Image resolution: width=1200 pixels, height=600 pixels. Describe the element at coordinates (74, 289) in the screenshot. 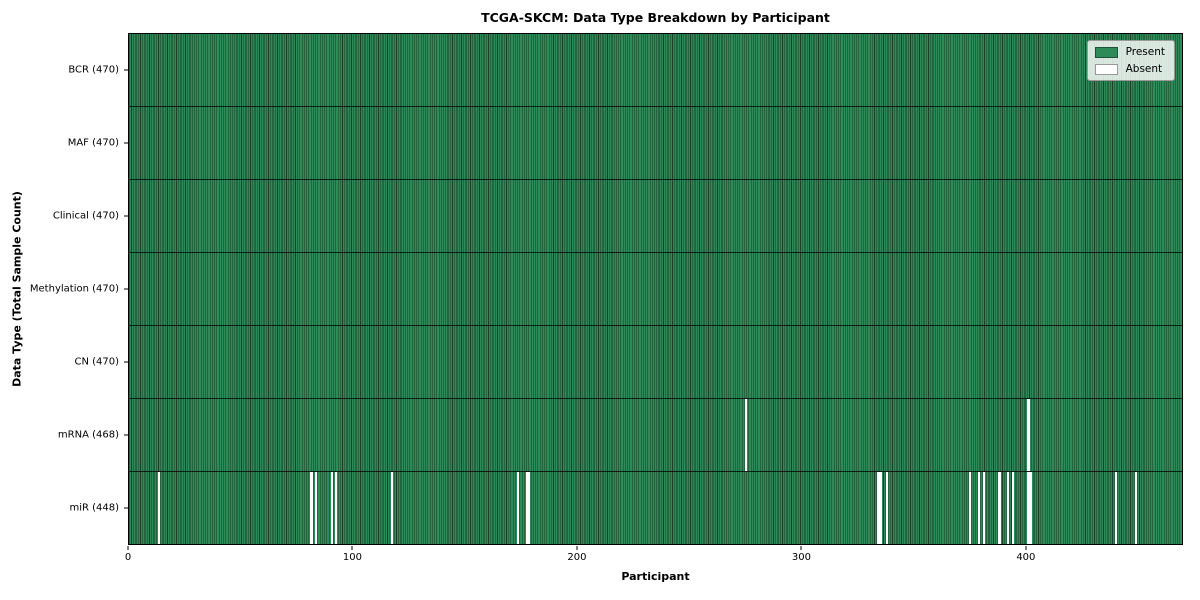

I see `y-tick-label-methylation: Methylation (470)` at that location.